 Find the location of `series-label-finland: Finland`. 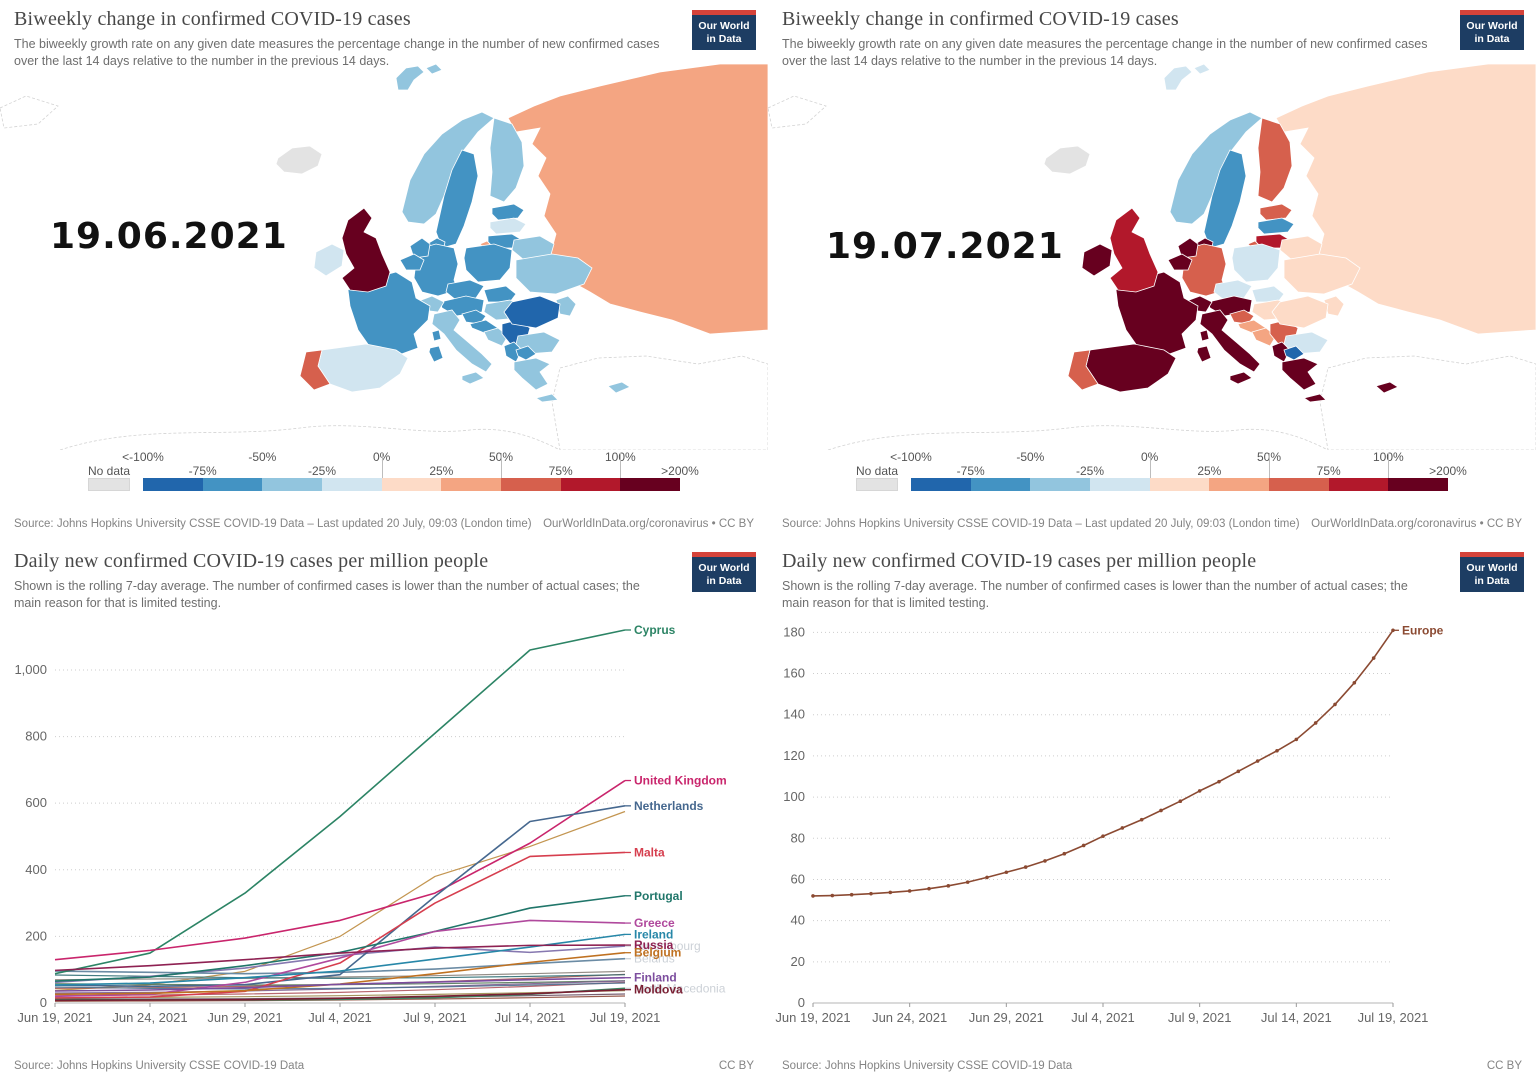

series-label-finland: Finland is located at coordinates (655, 978).